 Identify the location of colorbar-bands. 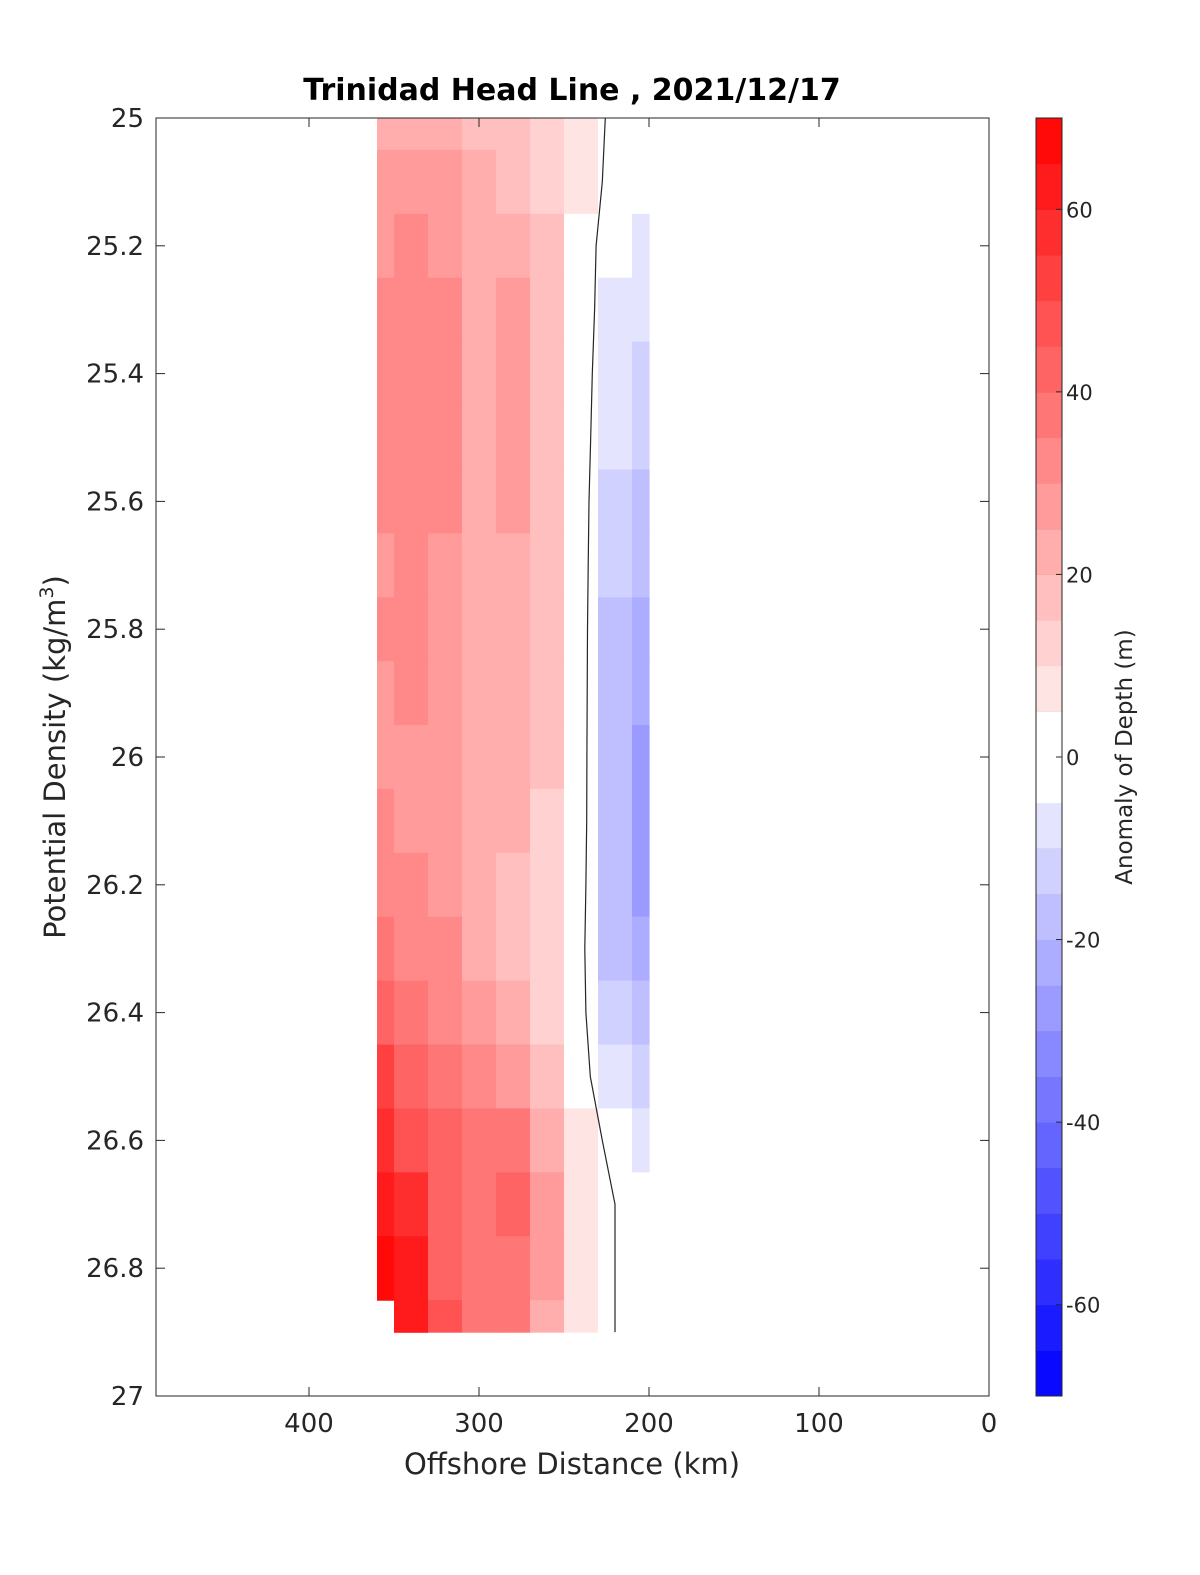
(1049, 757).